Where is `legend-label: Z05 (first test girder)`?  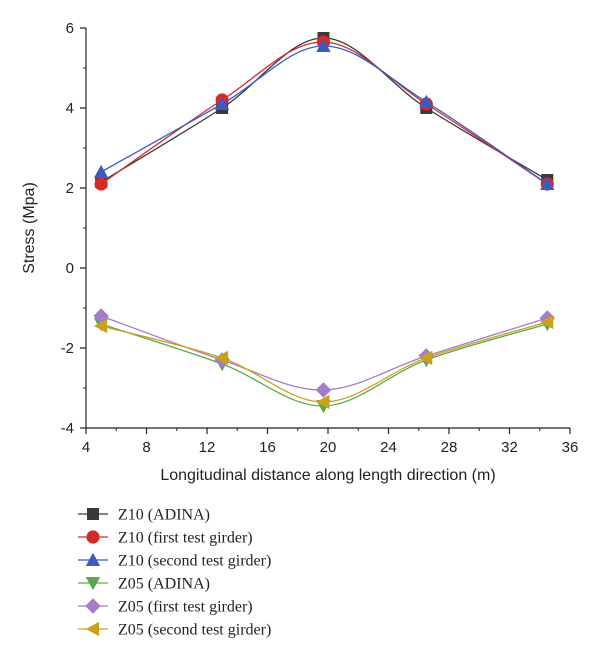 legend-label: Z05 (first test girder) is located at coordinates (185, 607).